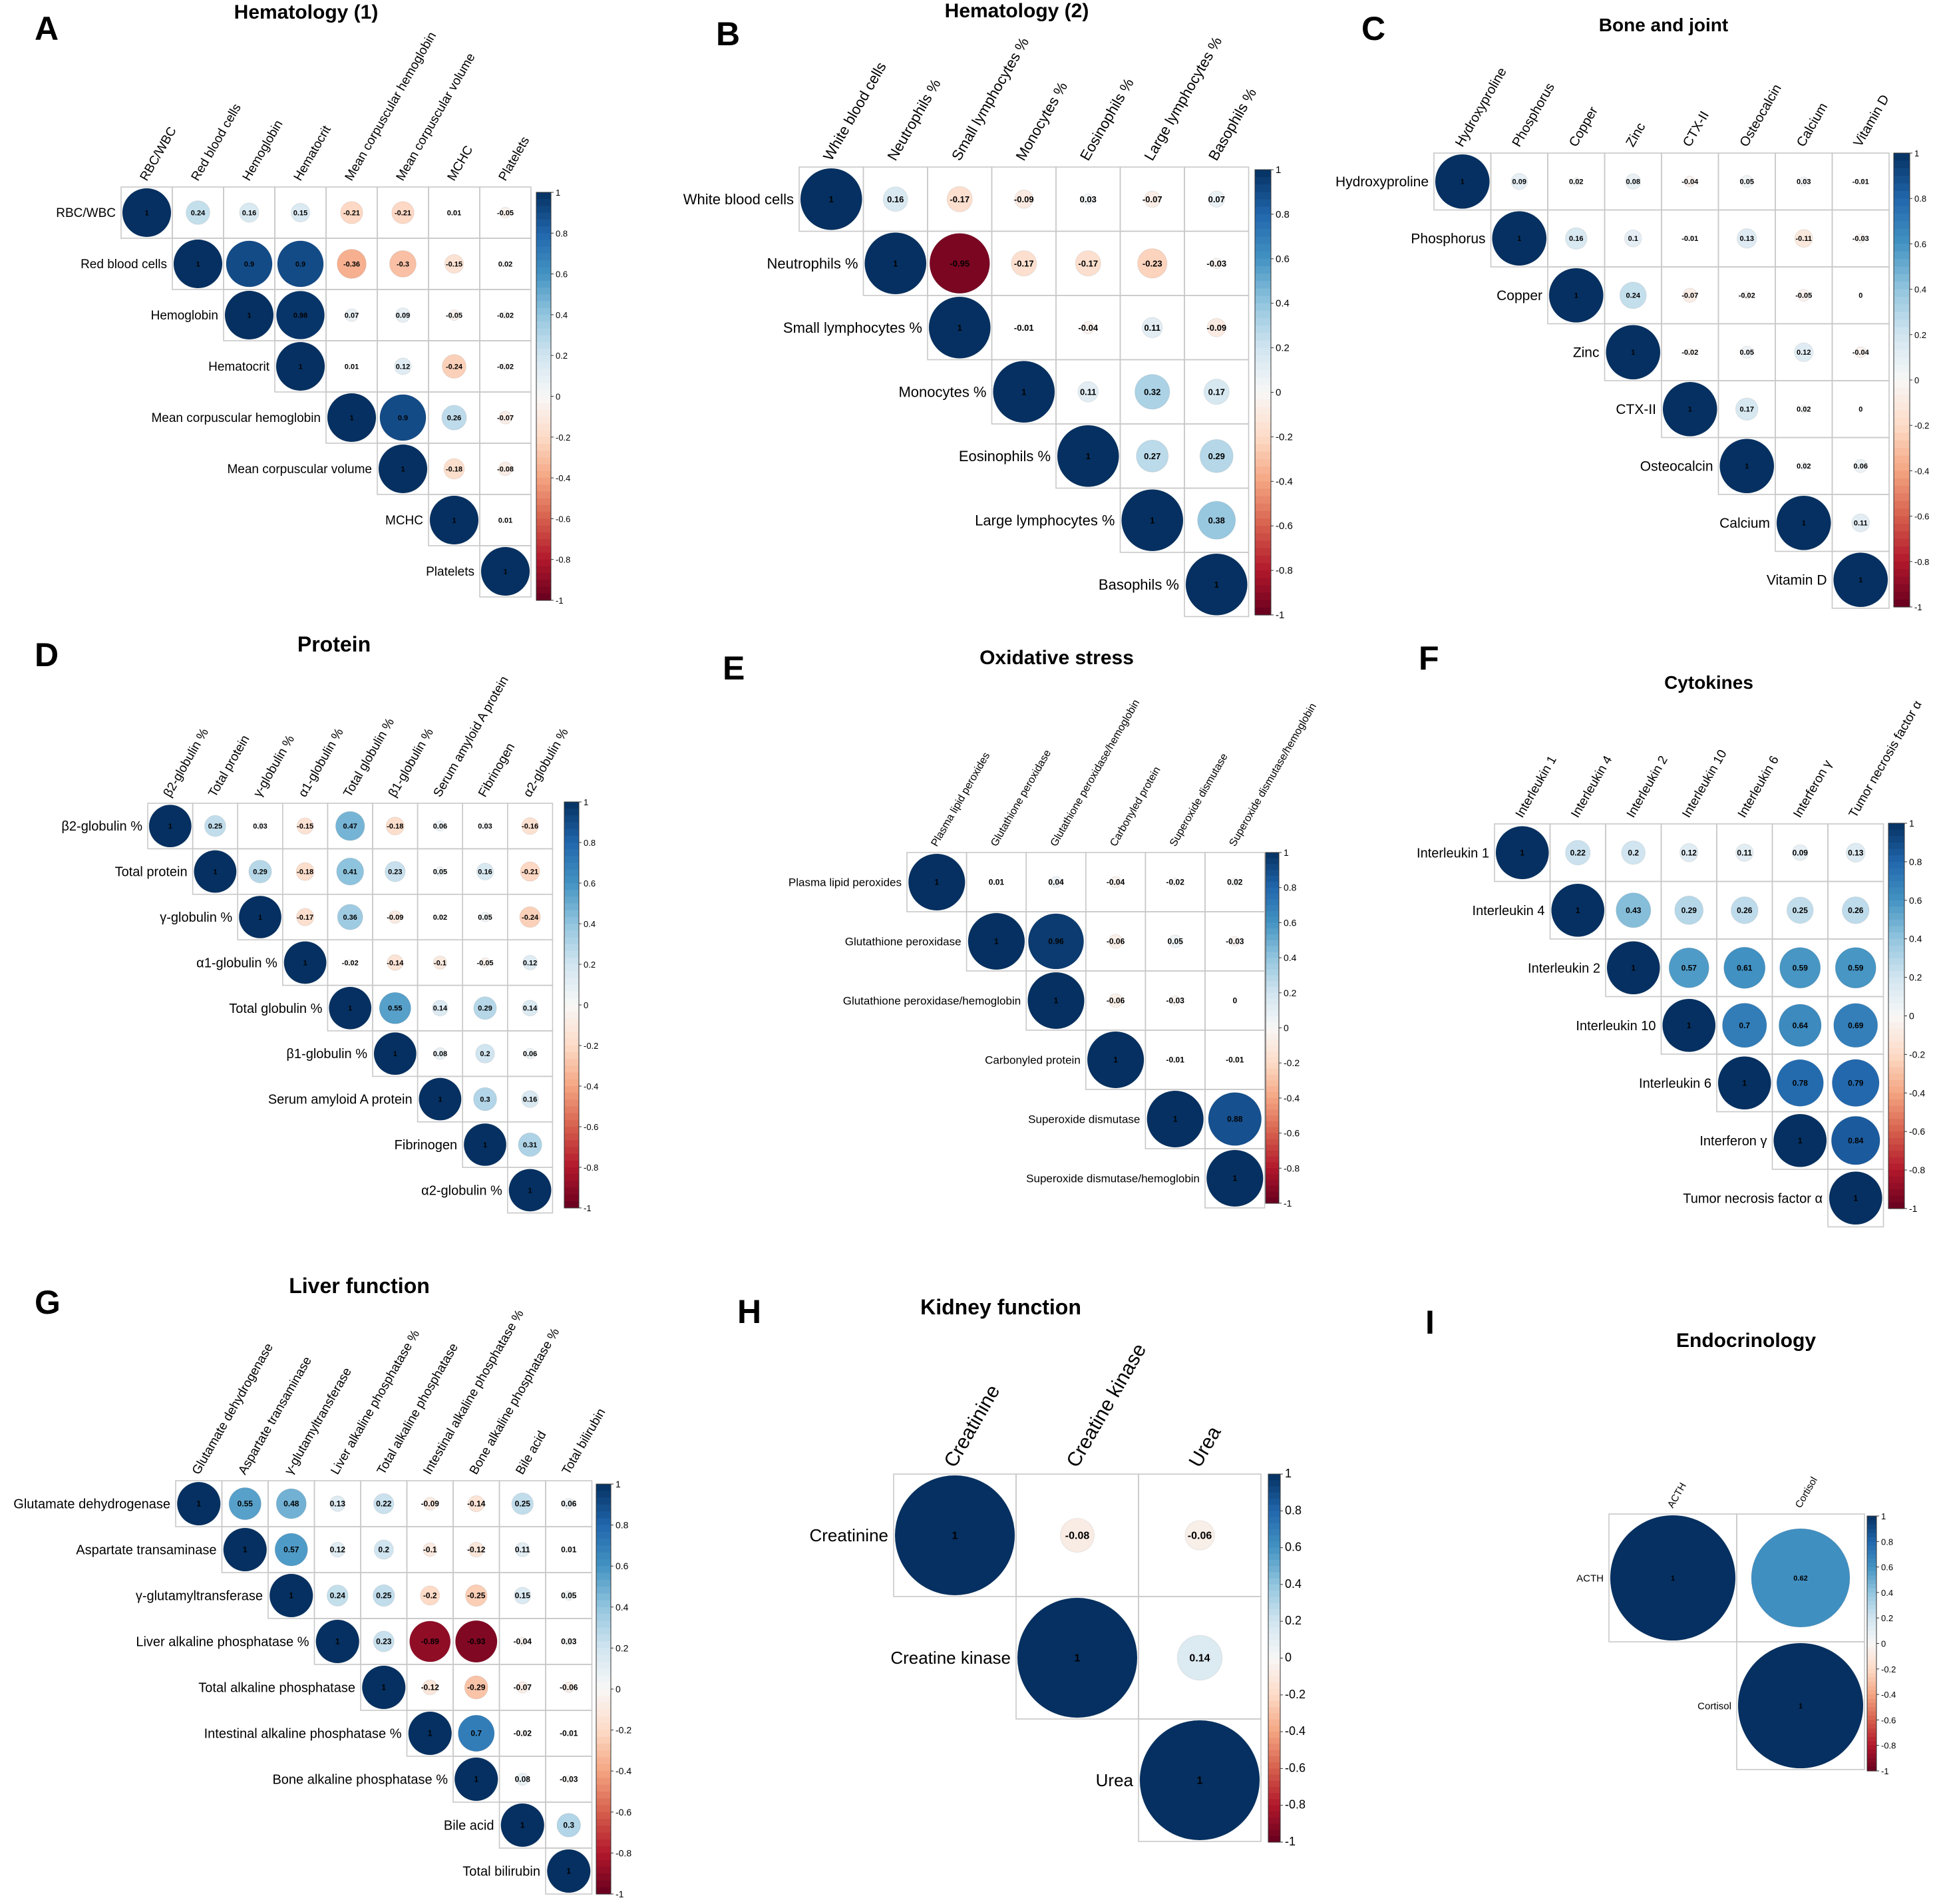 This screenshot has width=1939, height=1904. I want to click on row-label: Basophils %, so click(1139, 584).